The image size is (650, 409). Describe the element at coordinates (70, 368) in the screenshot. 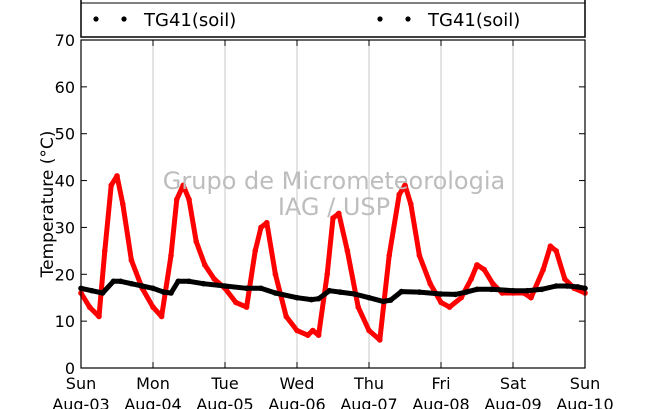

I see `y-tick-label: 0` at that location.